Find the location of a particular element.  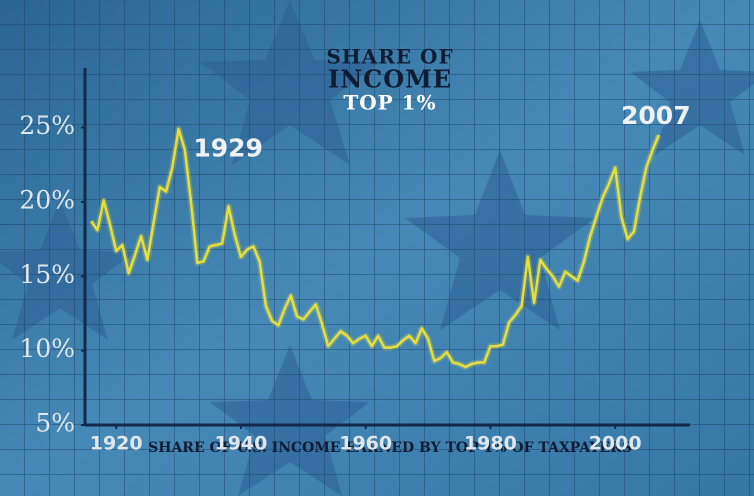

chart-title: INCOME is located at coordinates (390, 79).